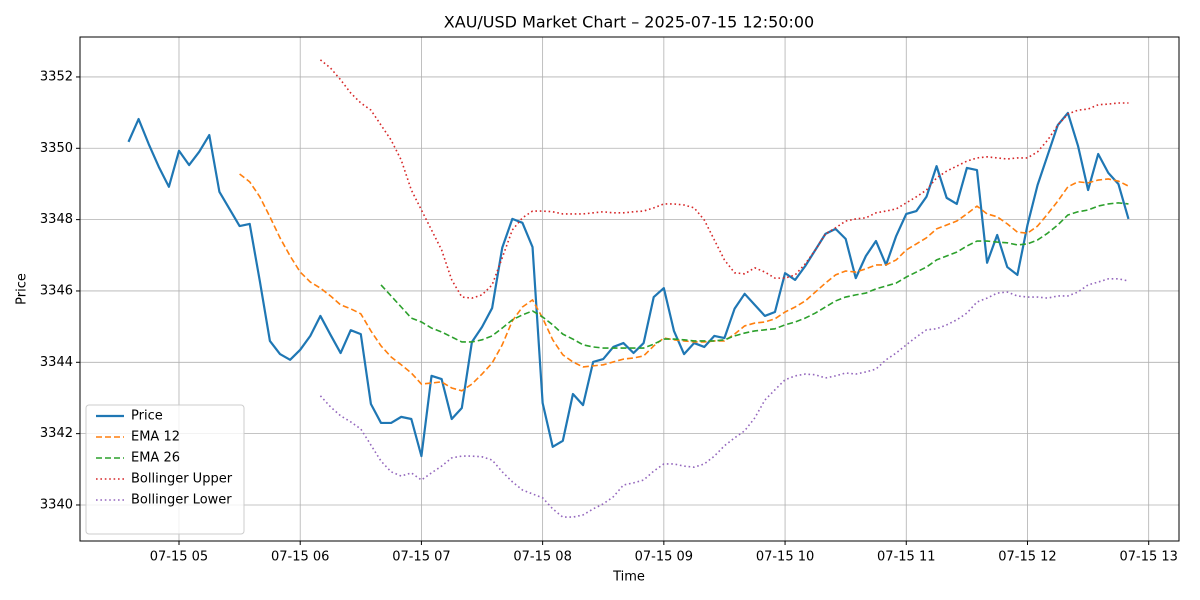 The image size is (1200, 600). I want to click on legend-label: EMA 12, so click(155, 437).